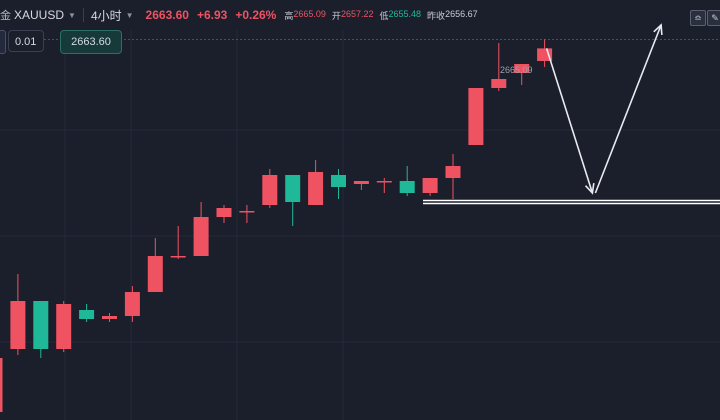 Image resolution: width=720 pixels, height=420 pixels. What do you see at coordinates (713, 18) in the screenshot?
I see `settings-icon: ✎` at bounding box center [713, 18].